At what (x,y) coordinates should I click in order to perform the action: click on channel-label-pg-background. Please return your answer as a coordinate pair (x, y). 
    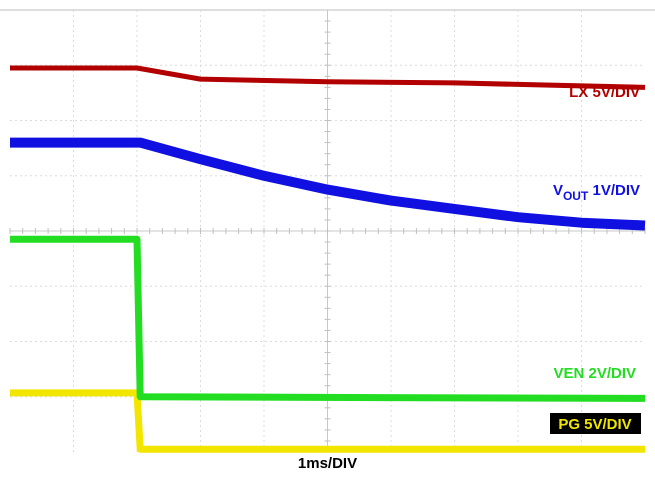
    Looking at the image, I should click on (595, 423).